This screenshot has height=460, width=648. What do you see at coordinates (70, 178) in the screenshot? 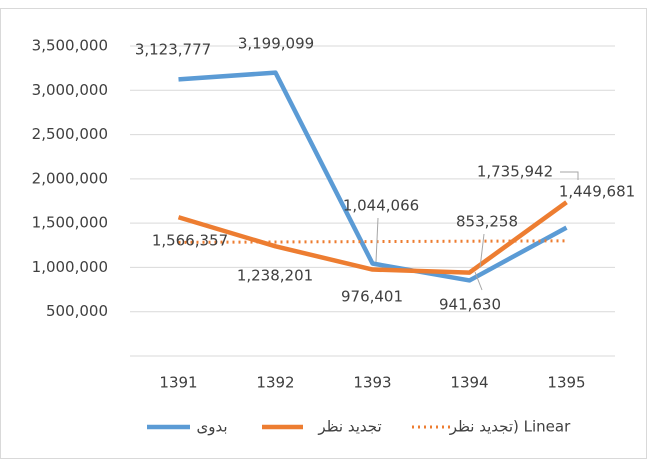
I see `y-tick-label: 2,000,000` at bounding box center [70, 178].